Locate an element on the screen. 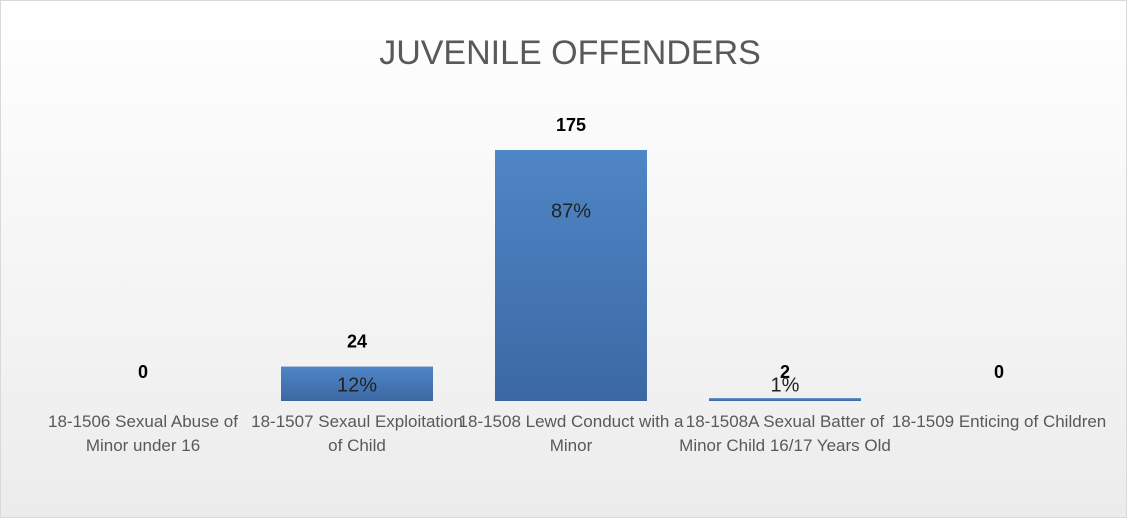 This screenshot has height=518, width=1127. x-tick-label: 18-1507 Sexaul Exploitation of Child is located at coordinates (357, 433).